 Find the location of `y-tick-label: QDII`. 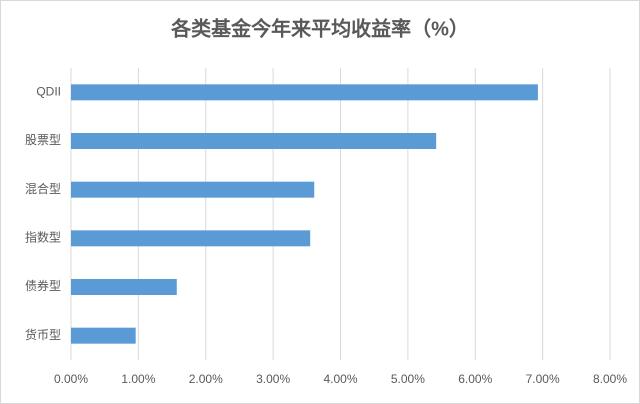

y-tick-label: QDII is located at coordinates (48, 92).